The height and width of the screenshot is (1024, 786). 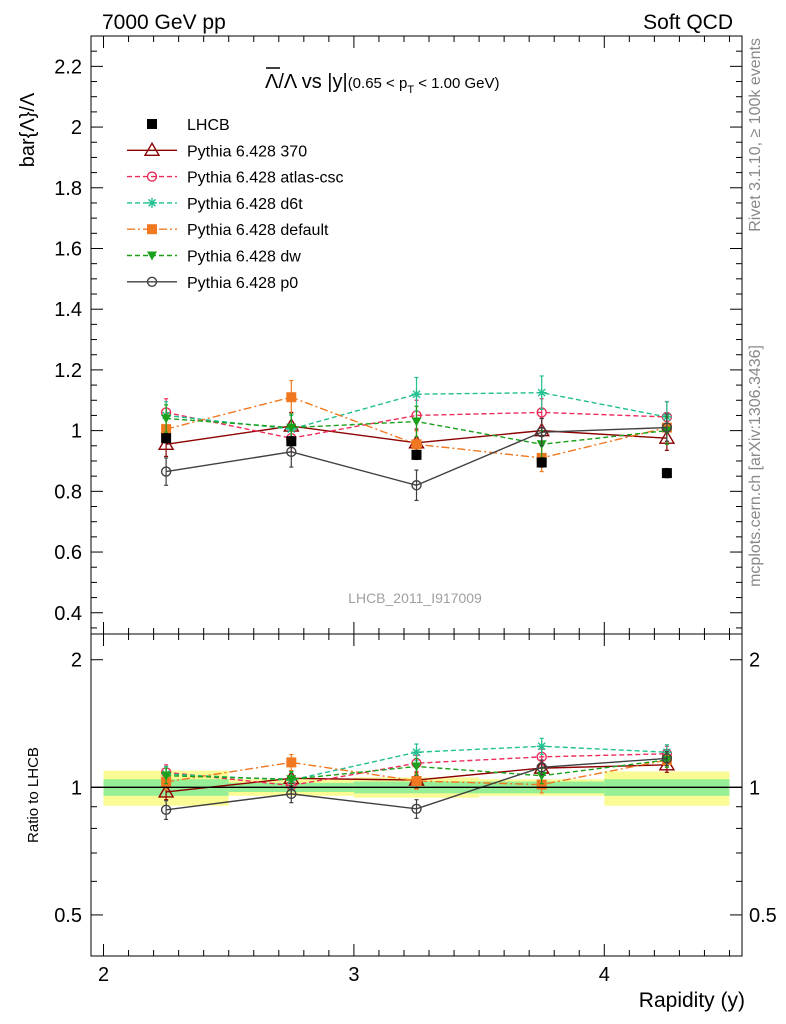 What do you see at coordinates (76, 661) in the screenshot?
I see `ratio-y-tick-label: 2` at bounding box center [76, 661].